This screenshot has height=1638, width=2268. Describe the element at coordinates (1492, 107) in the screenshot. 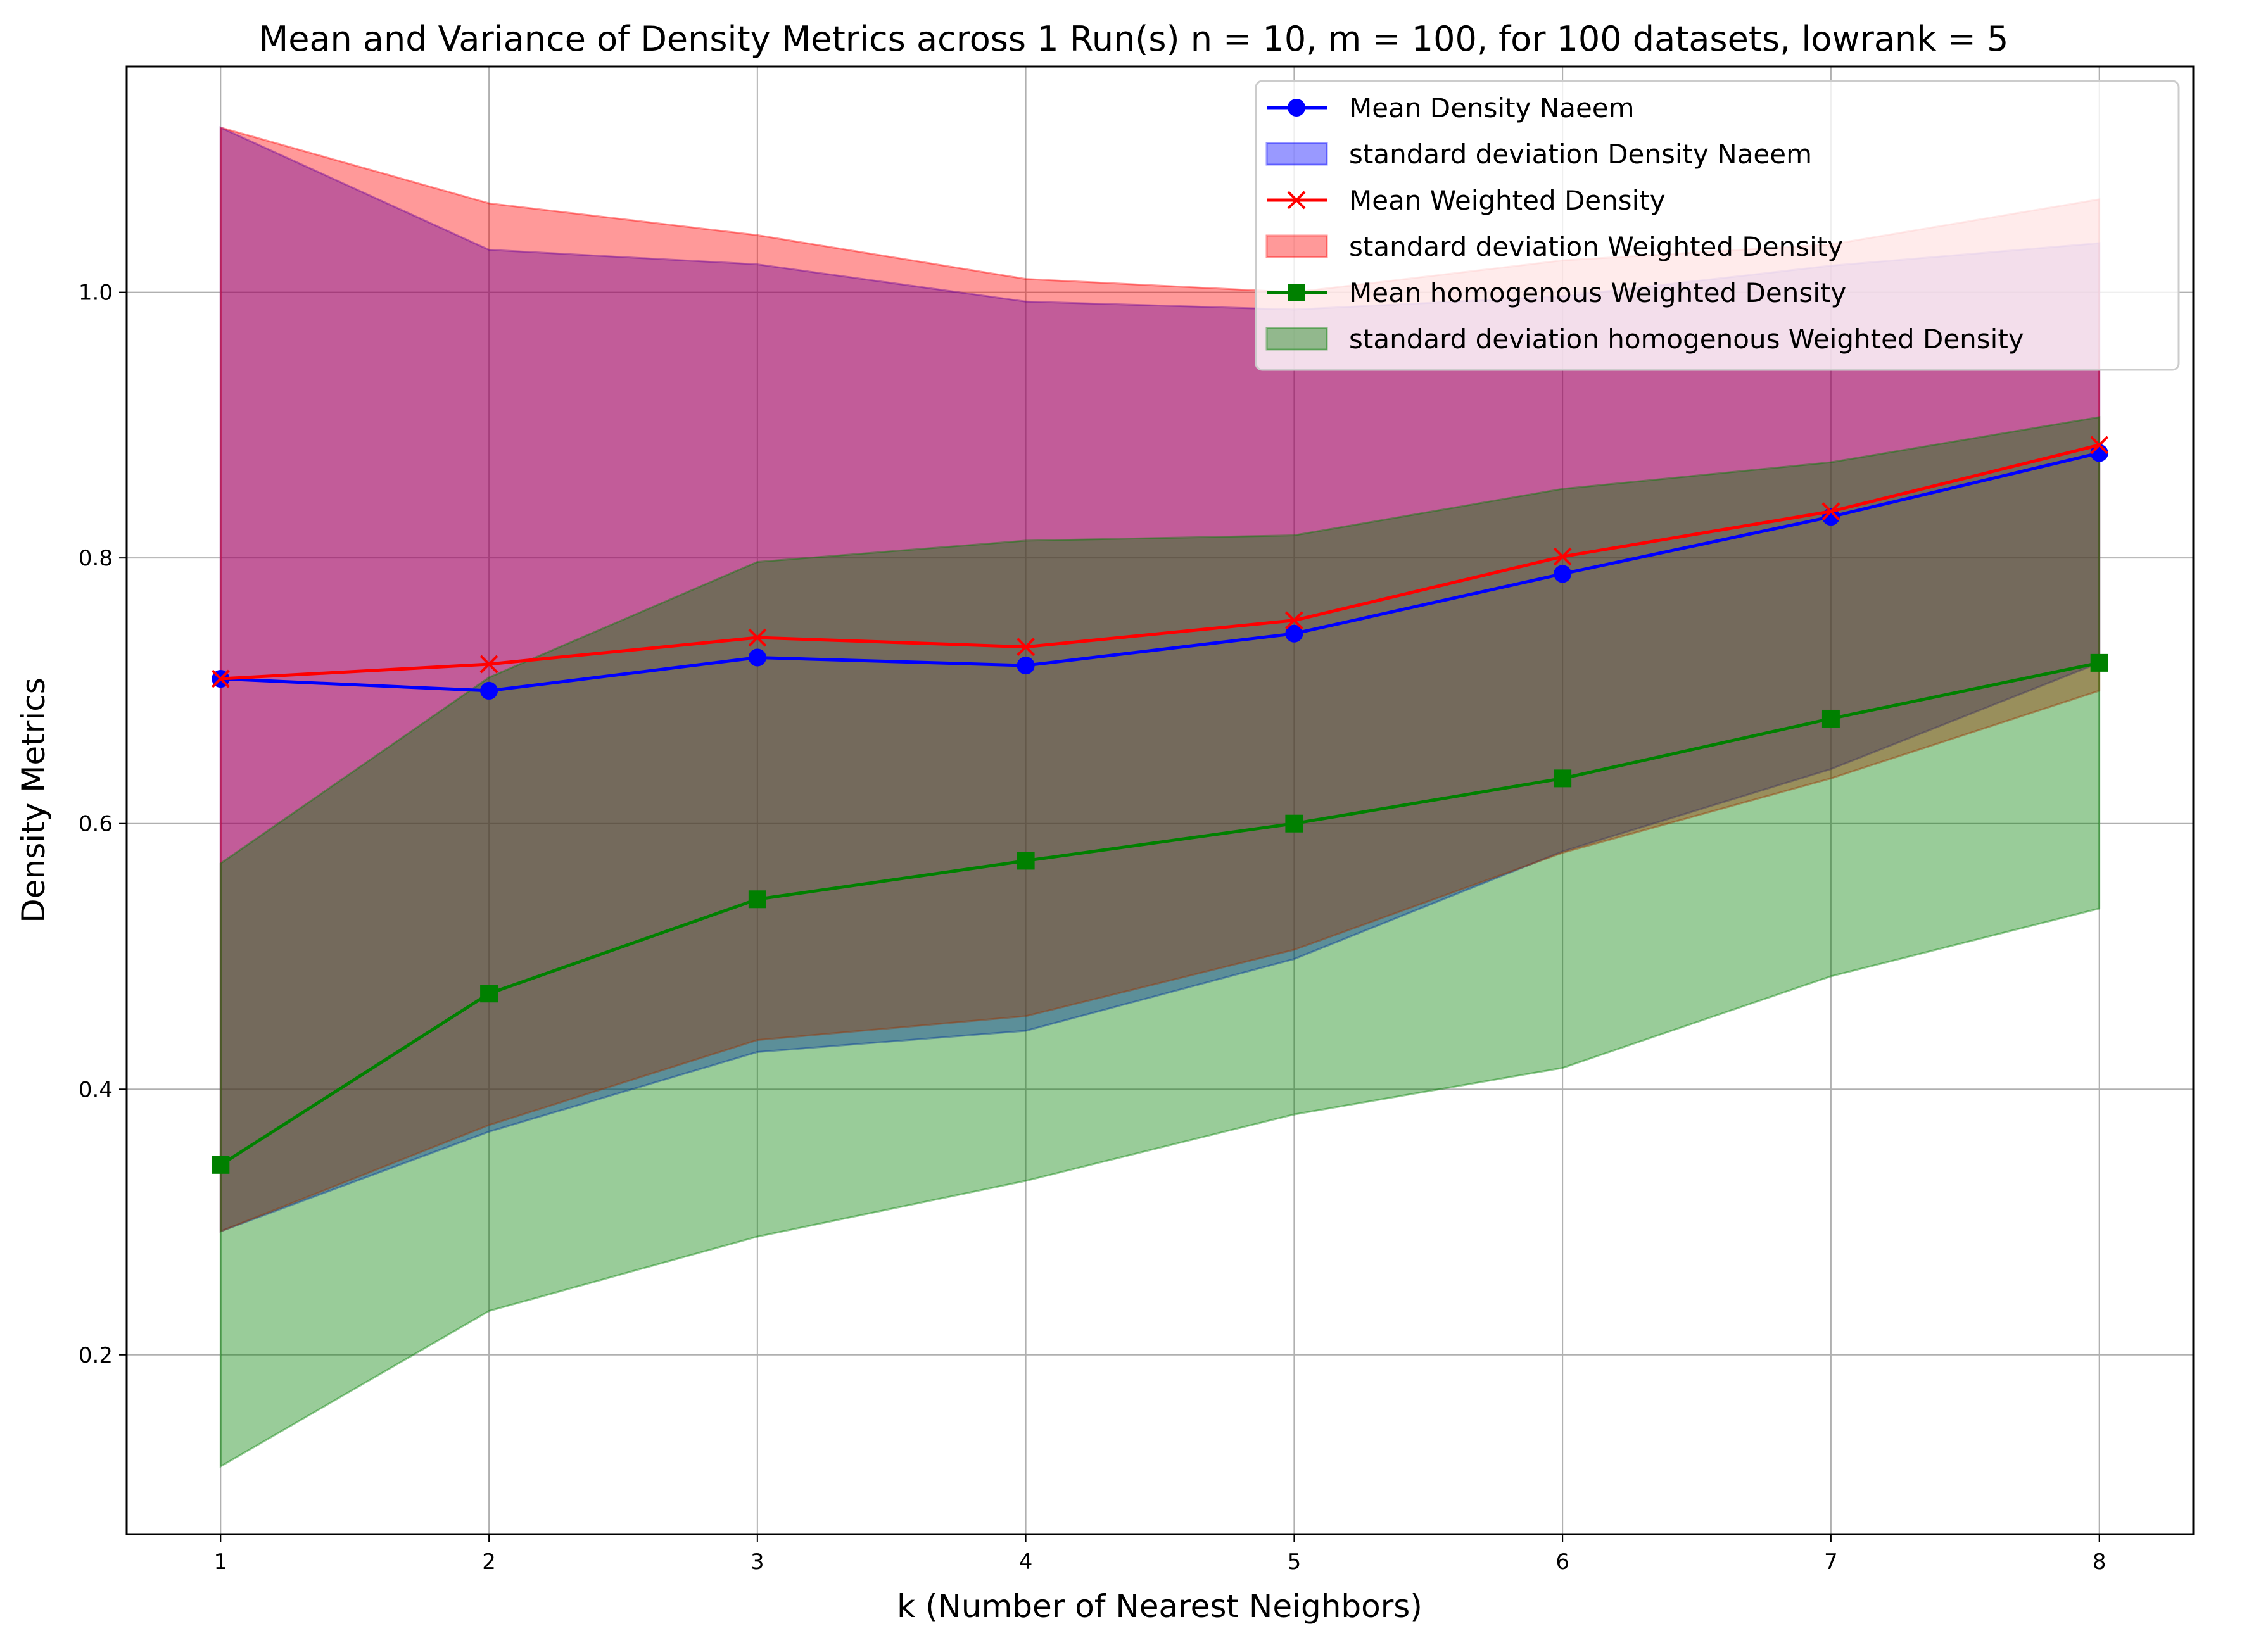

I see `legend-label: Mean Density Naeem` at that location.